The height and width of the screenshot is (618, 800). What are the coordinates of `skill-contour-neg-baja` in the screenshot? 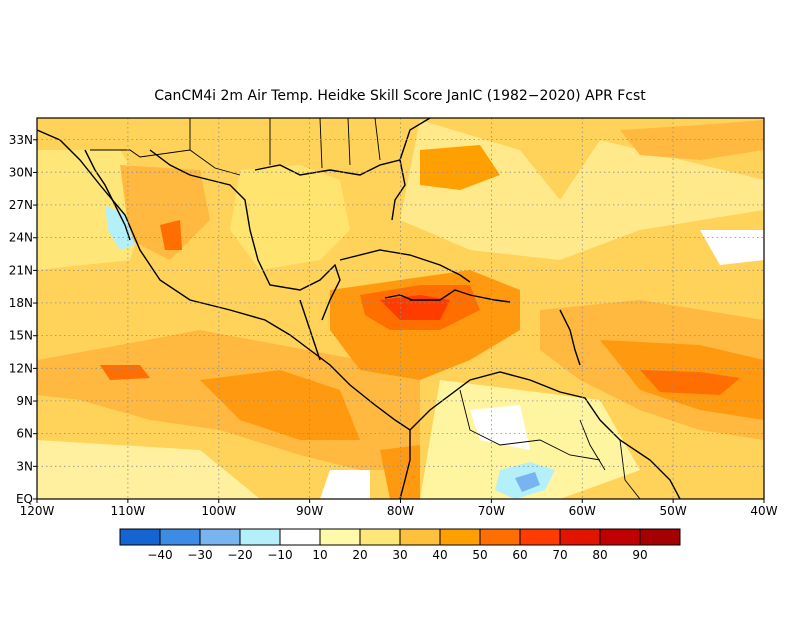 It's located at (120, 227).